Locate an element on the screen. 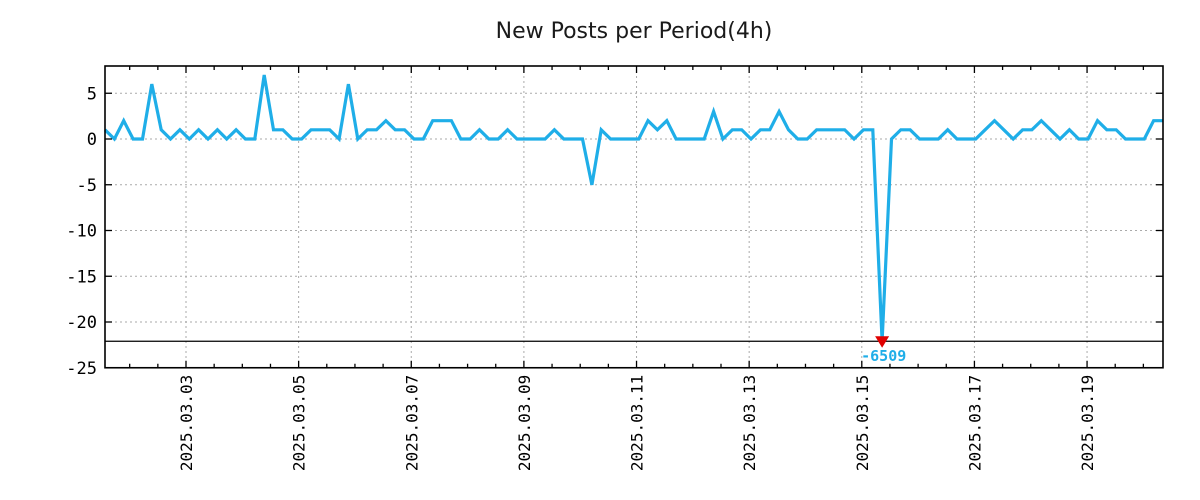 This screenshot has width=1200, height=500. y-tick-label: -10 is located at coordinates (81, 232).